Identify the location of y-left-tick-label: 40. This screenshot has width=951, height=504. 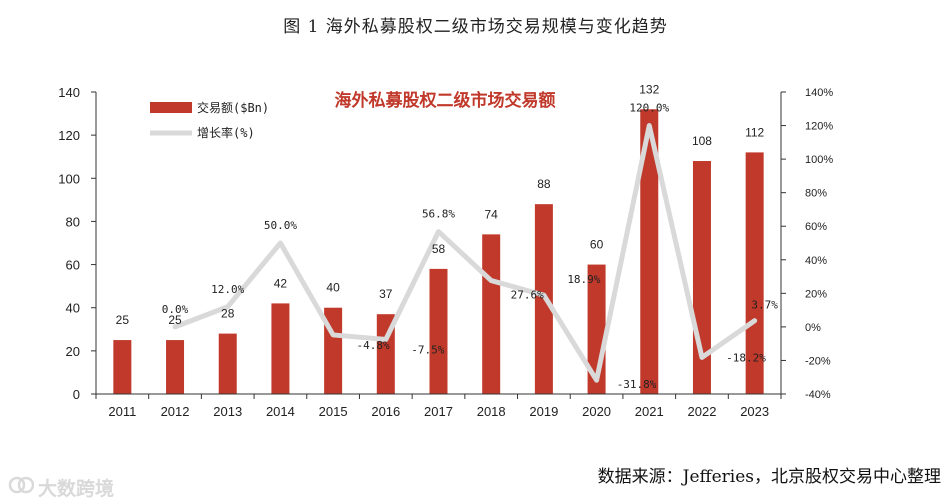
(73, 308).